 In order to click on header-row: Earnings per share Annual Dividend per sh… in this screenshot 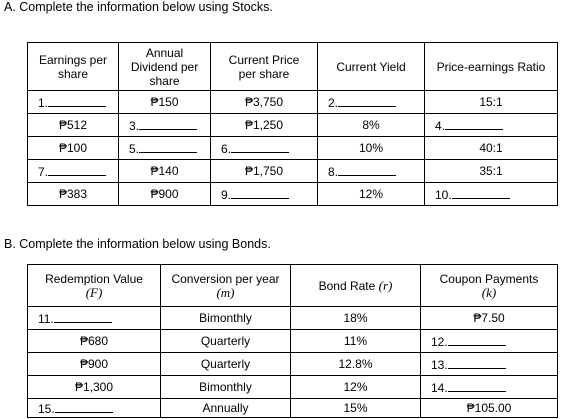, I will do `click(292, 66)`.